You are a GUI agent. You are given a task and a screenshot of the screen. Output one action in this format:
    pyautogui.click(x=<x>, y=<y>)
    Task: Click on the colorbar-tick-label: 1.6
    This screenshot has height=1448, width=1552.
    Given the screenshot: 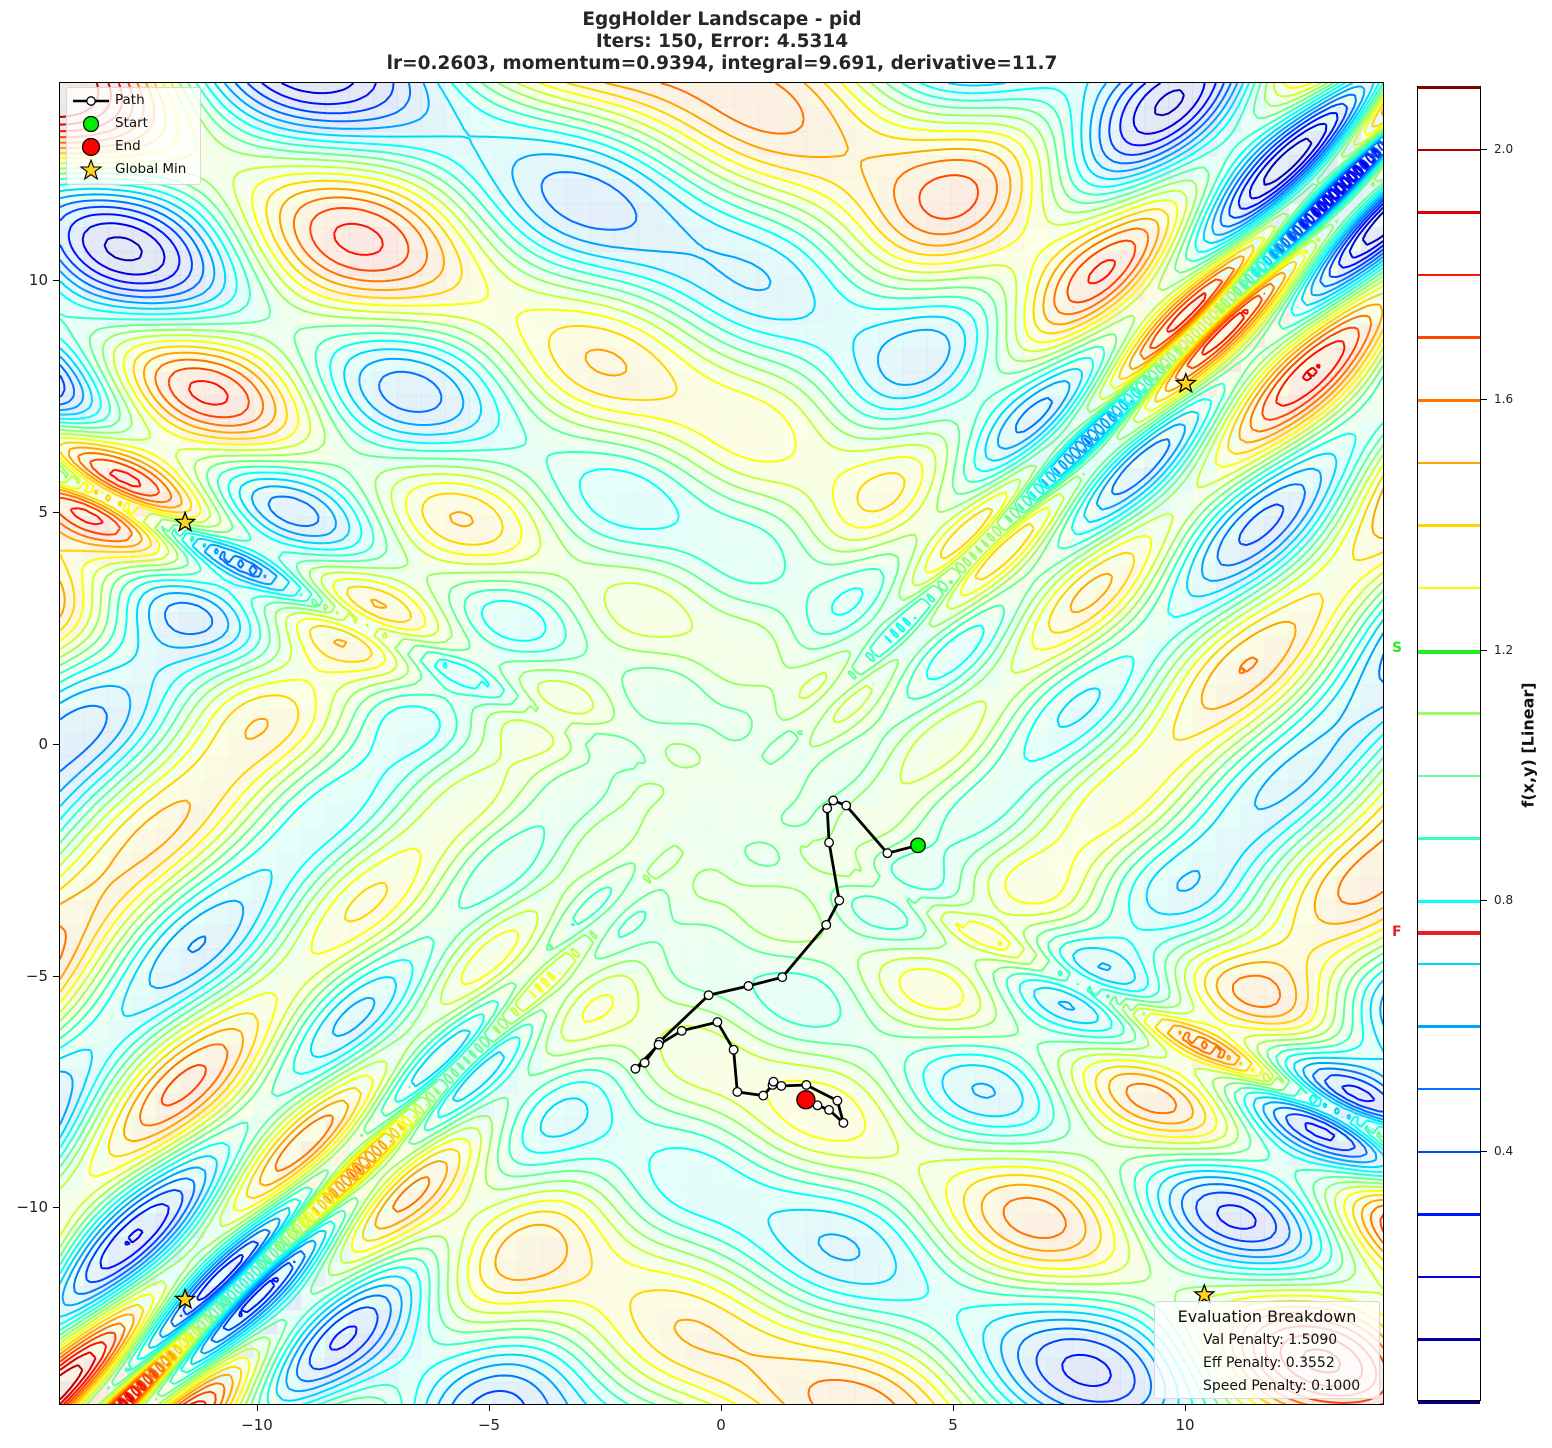 What is the action you would take?
    pyautogui.click(x=1504, y=399)
    